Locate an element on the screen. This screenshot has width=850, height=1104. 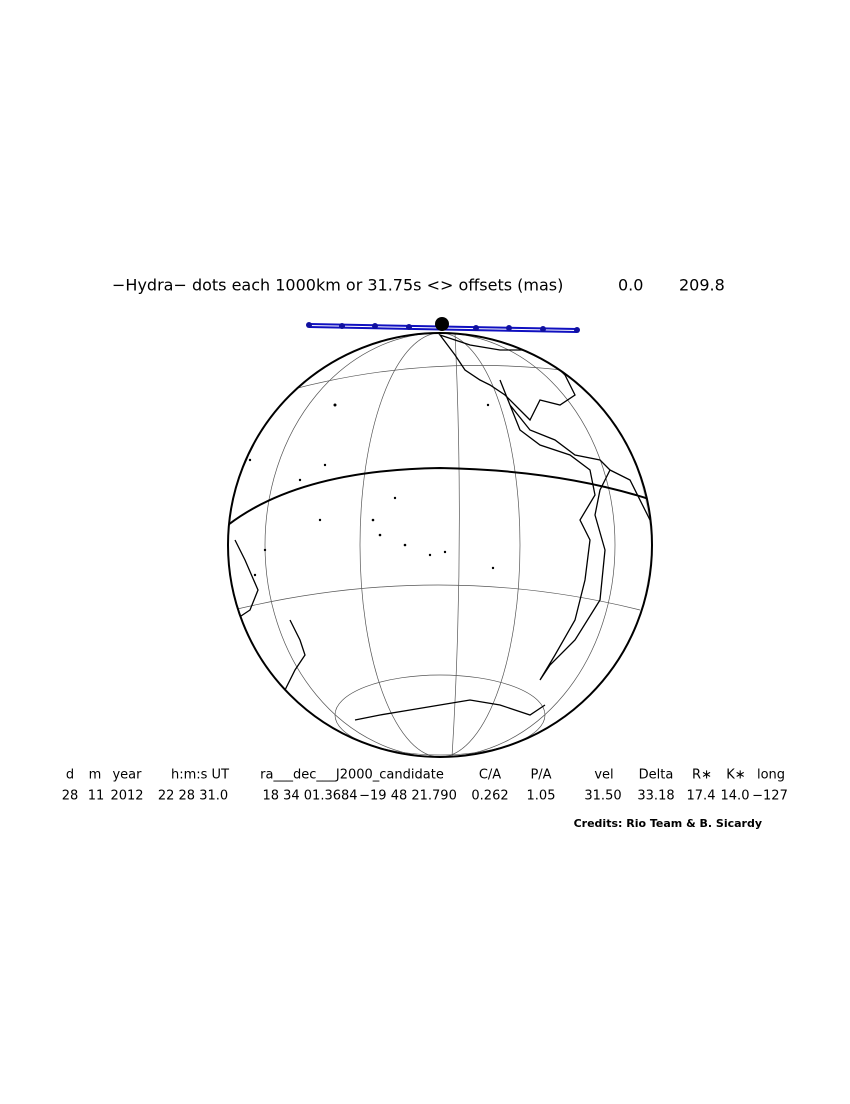
table-value: 0.262 is located at coordinates (489, 796).